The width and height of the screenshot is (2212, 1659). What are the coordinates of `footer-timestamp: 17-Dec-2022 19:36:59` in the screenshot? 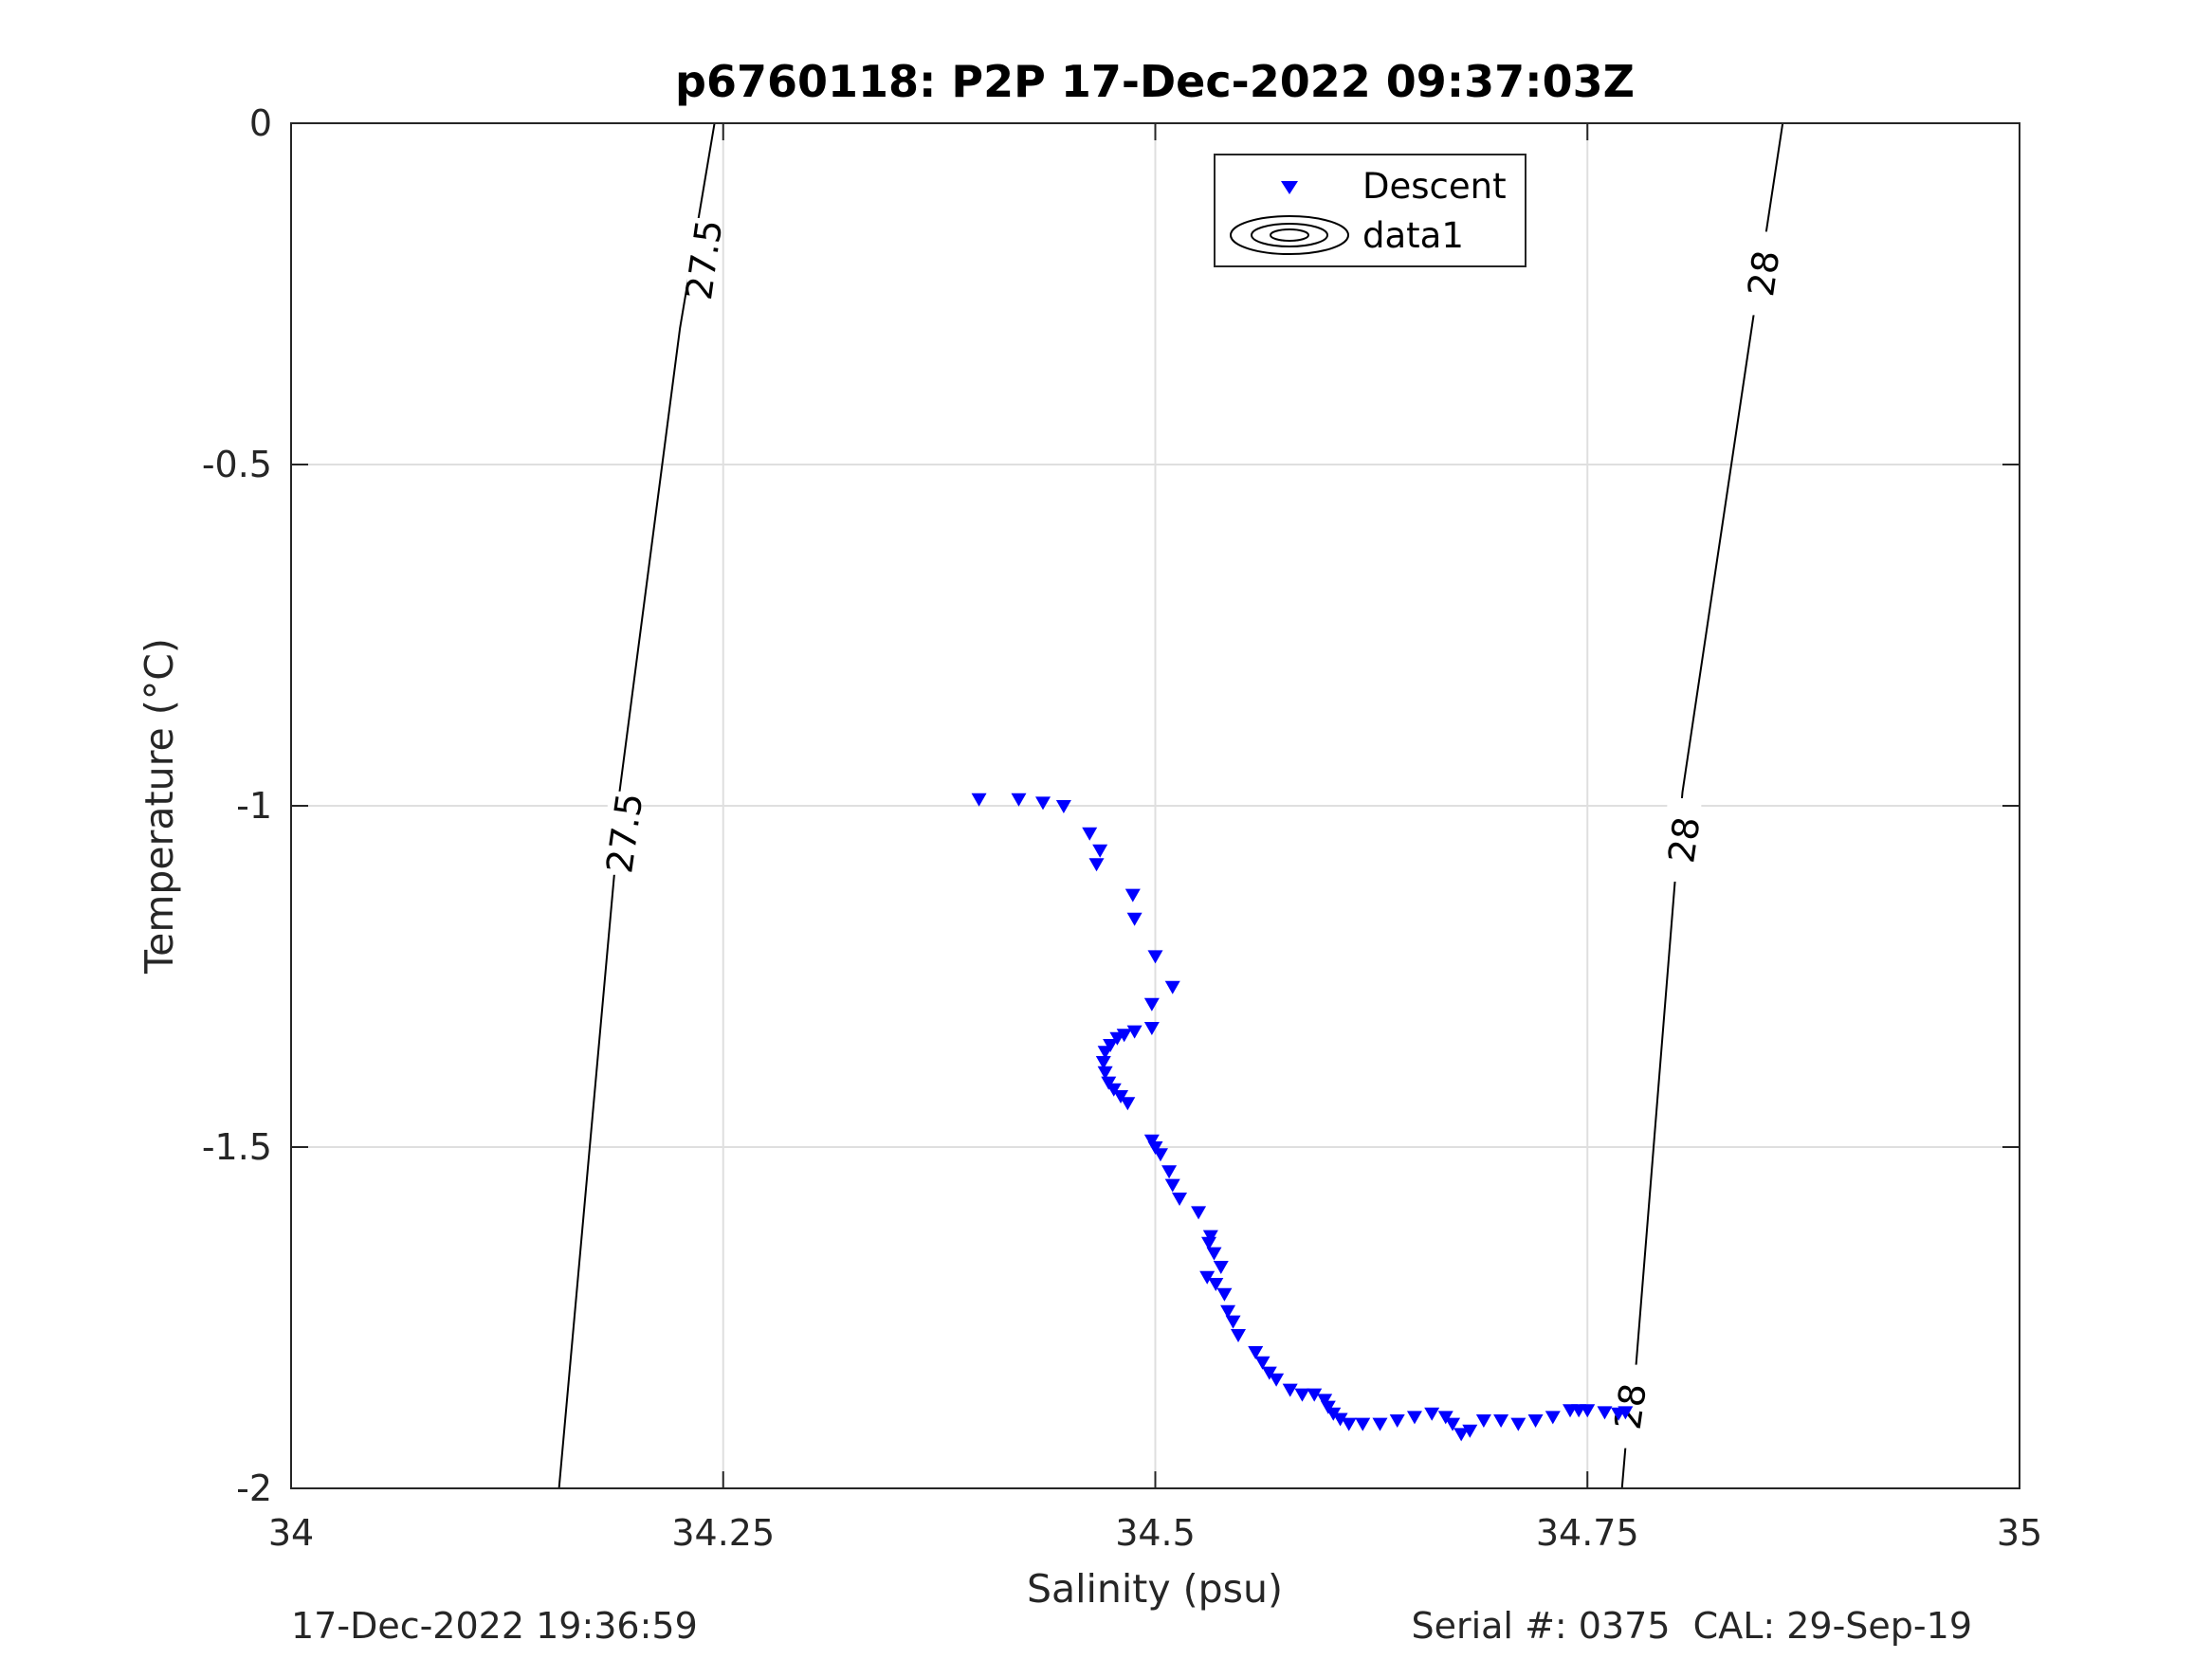 It's located at (494, 1626).